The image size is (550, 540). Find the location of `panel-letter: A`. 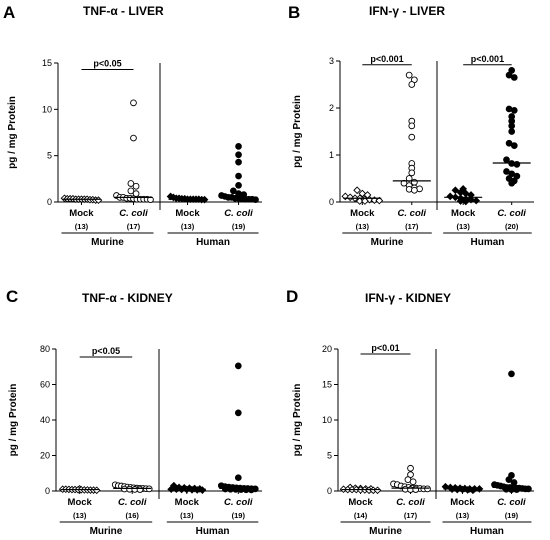

panel-letter: A is located at coordinates (9, 12).